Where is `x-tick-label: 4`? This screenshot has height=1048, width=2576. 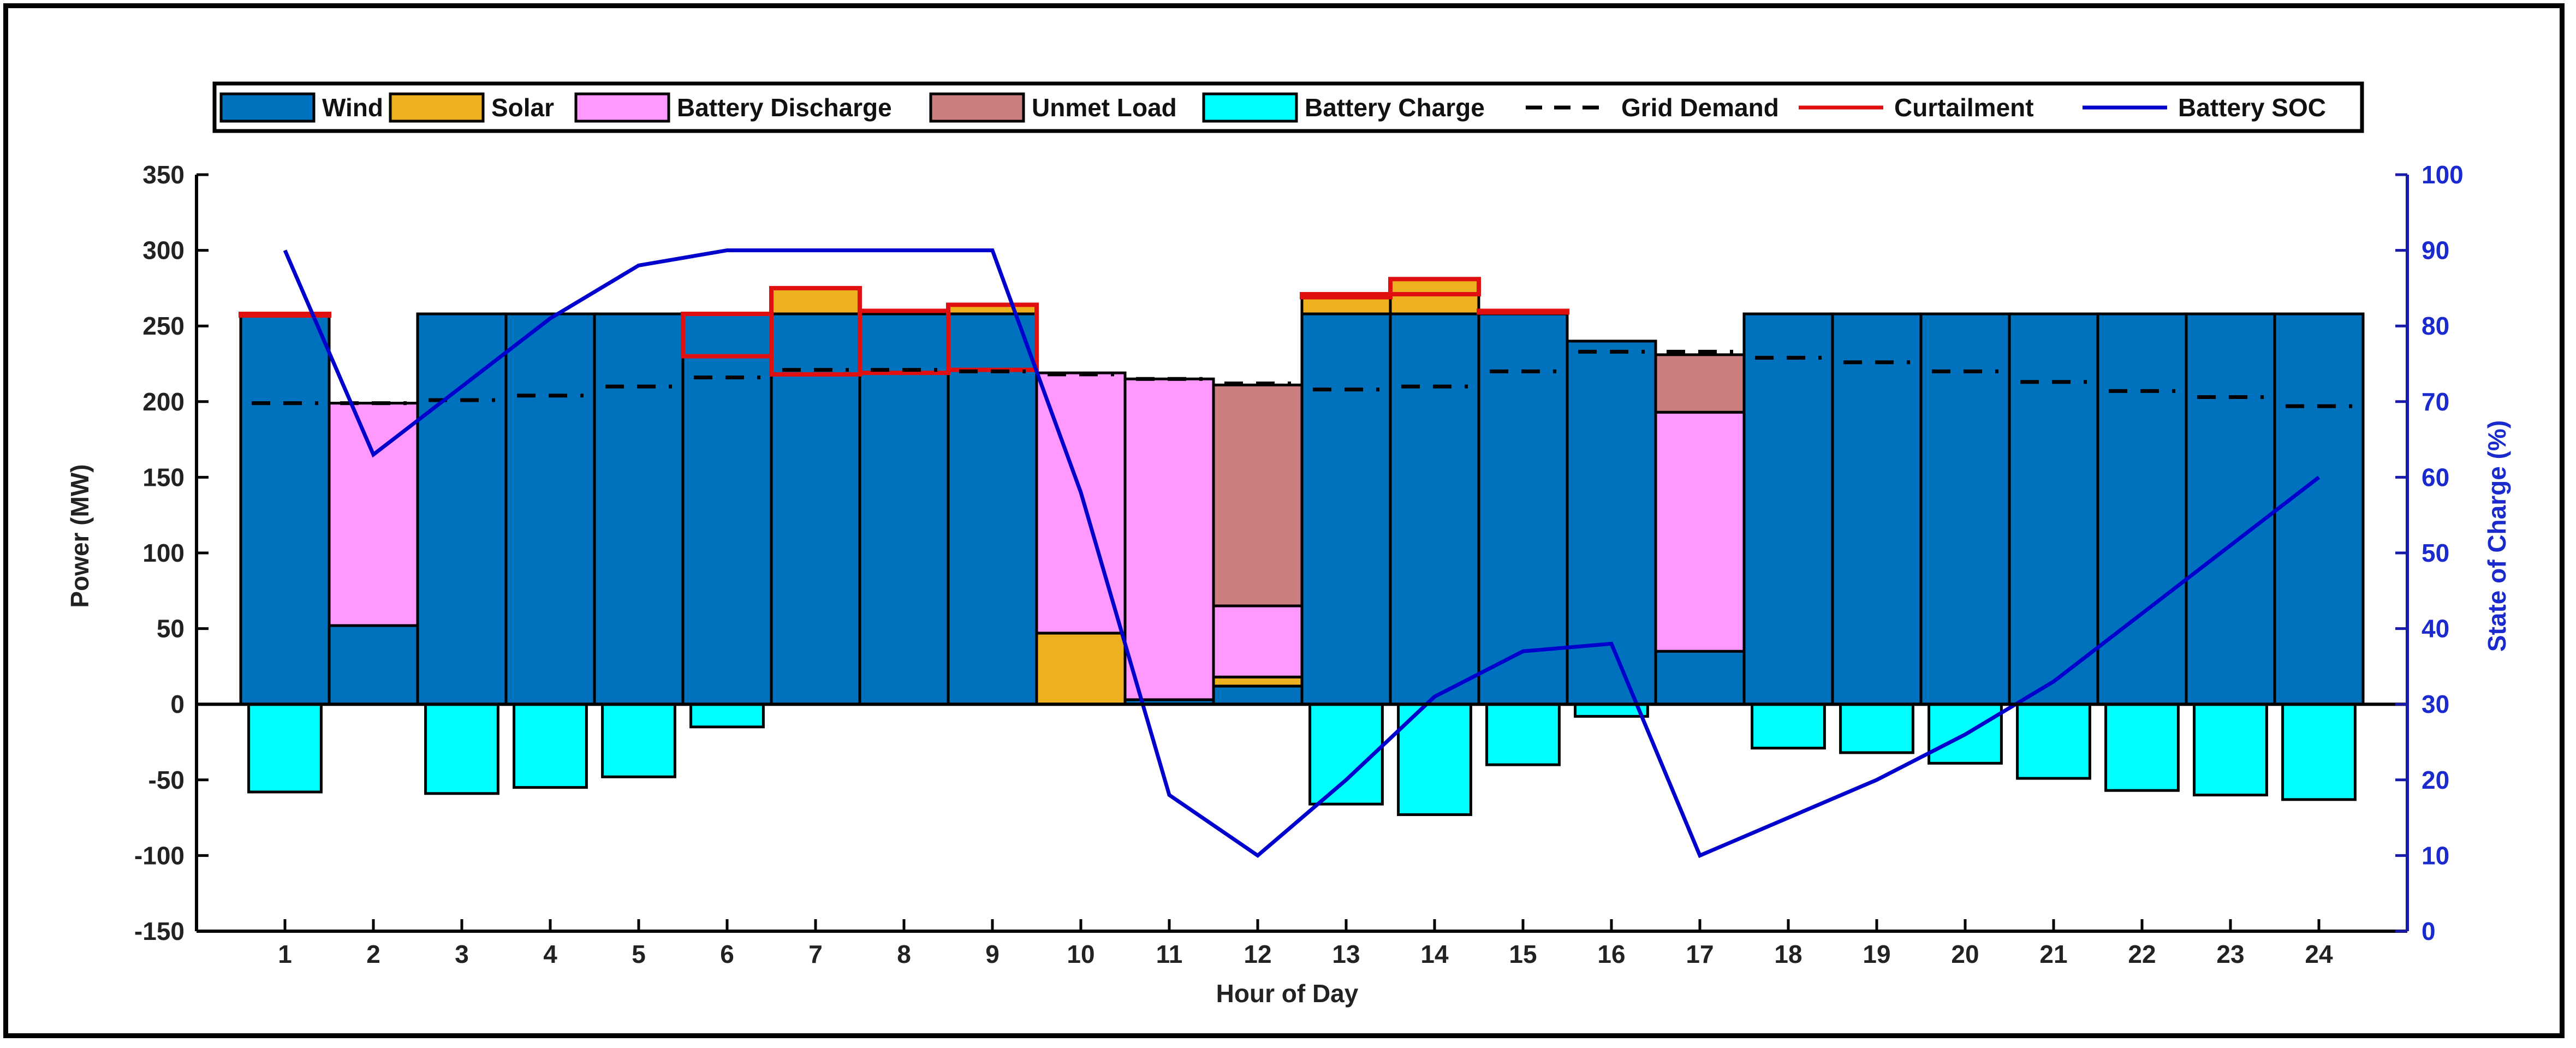 x-tick-label: 4 is located at coordinates (550, 954).